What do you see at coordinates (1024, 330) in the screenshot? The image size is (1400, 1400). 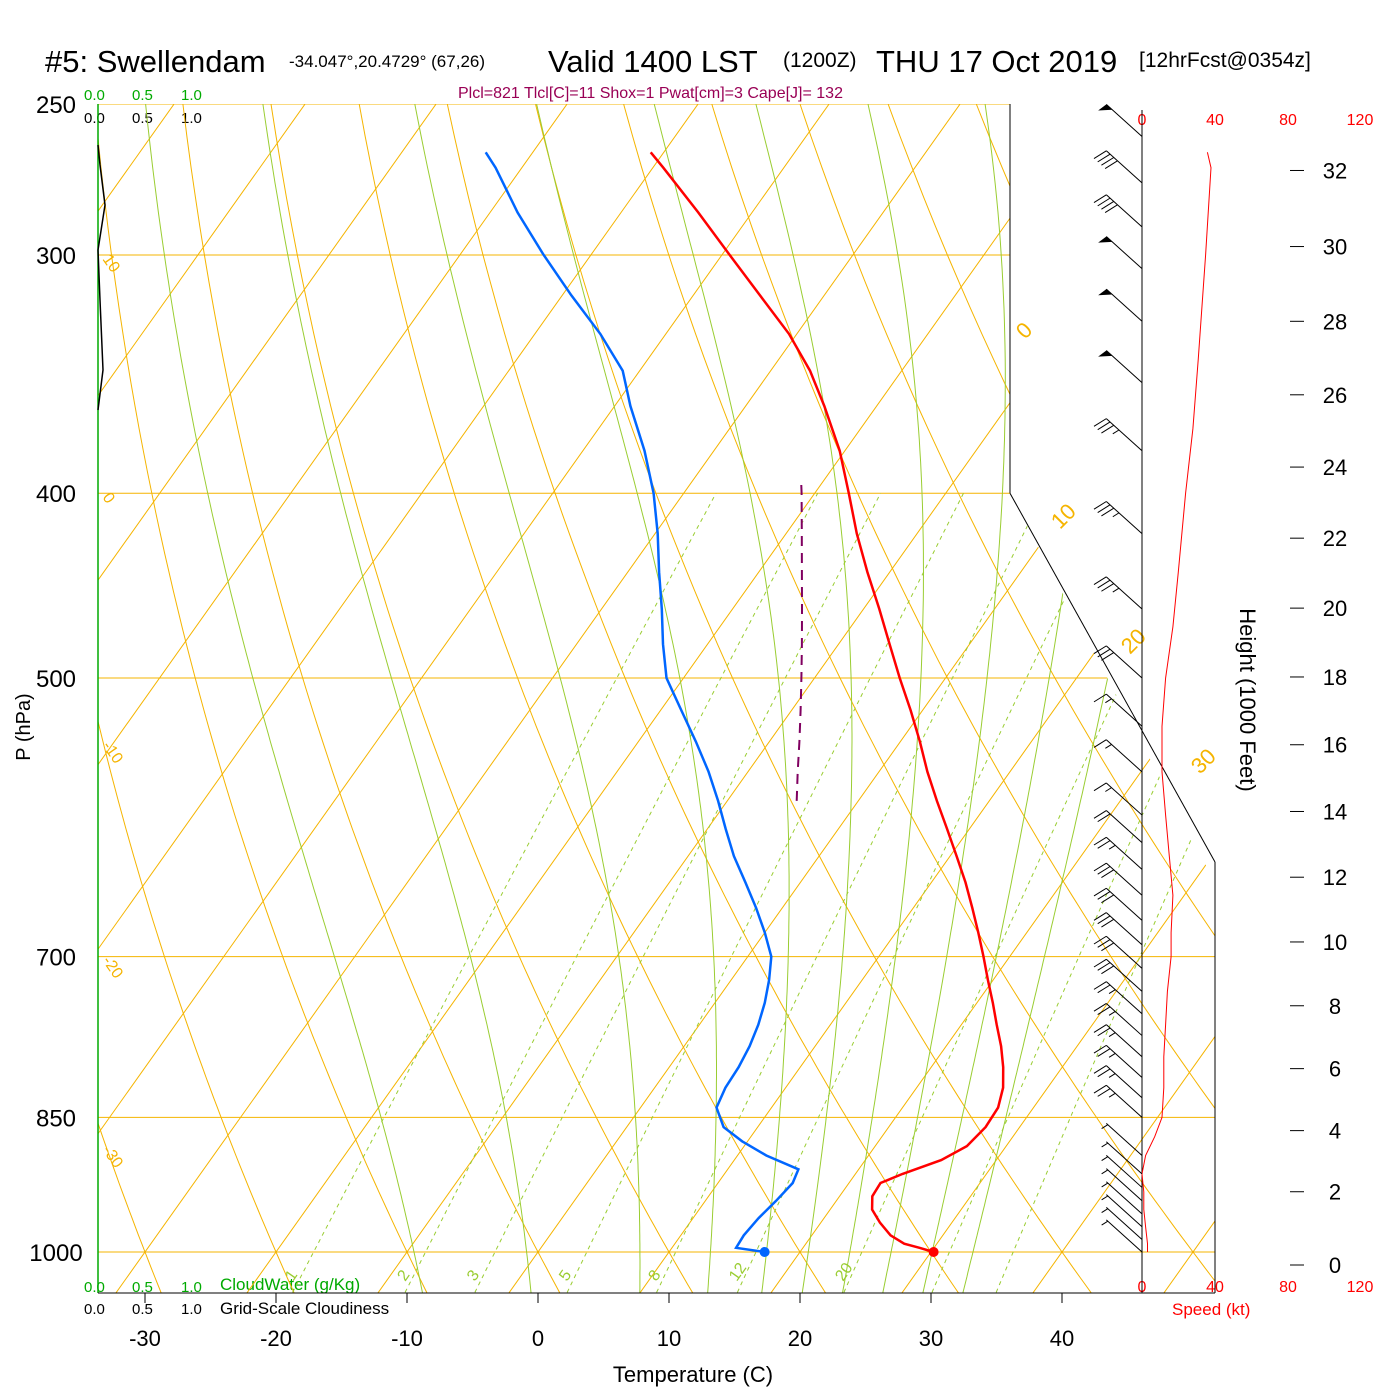 I see `dry-adiabat-label: 0` at bounding box center [1024, 330].